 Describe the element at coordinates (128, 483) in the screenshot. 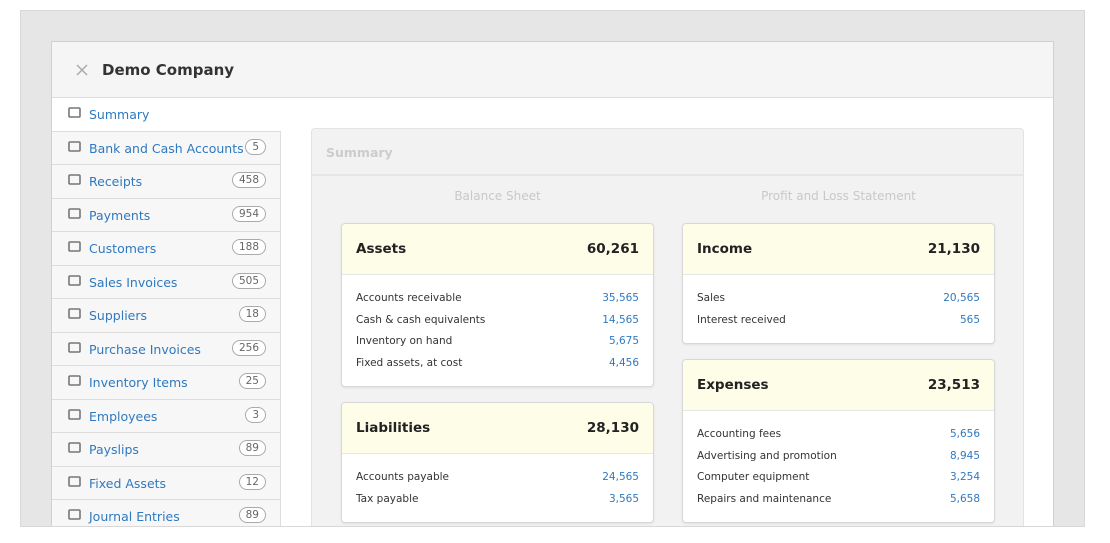

I see `nav-label: Fixed Assets` at that location.